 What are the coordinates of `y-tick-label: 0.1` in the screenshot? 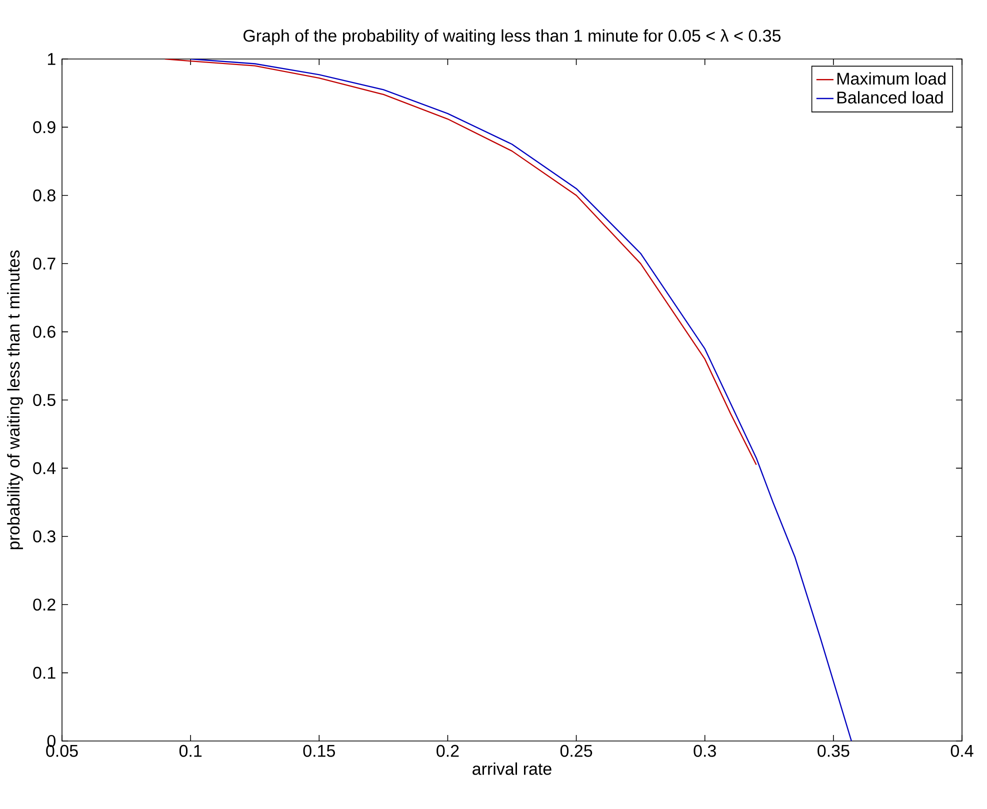 It's located at (44, 672).